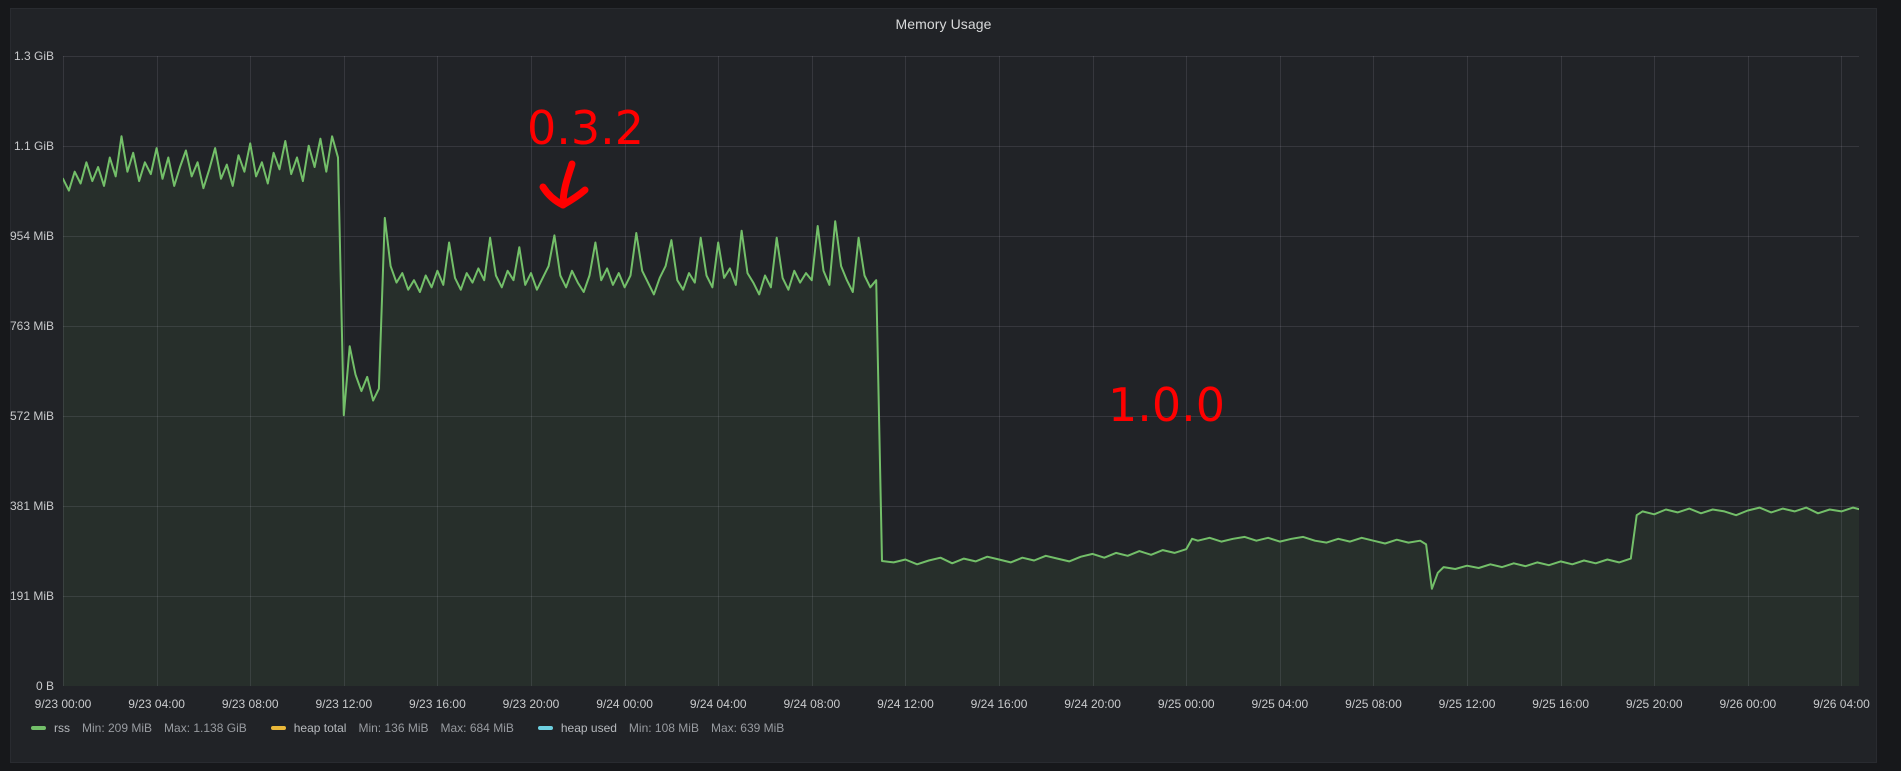  Describe the element at coordinates (1186, 704) in the screenshot. I see `x-tick-label: 9/25 00:00` at that location.